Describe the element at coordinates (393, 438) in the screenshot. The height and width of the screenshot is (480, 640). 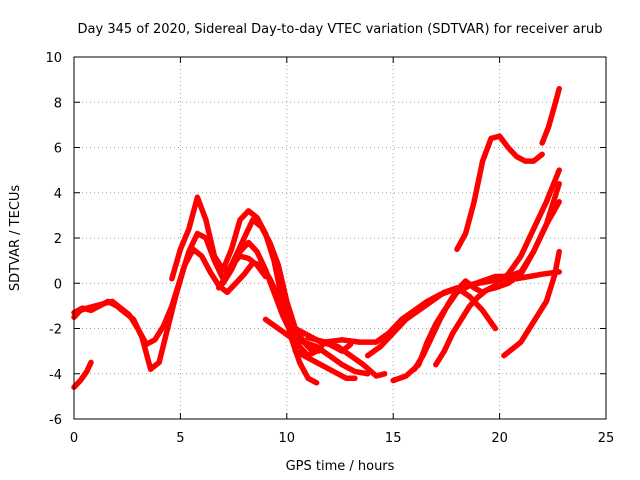
I see `x-tick-label: 15` at that location.